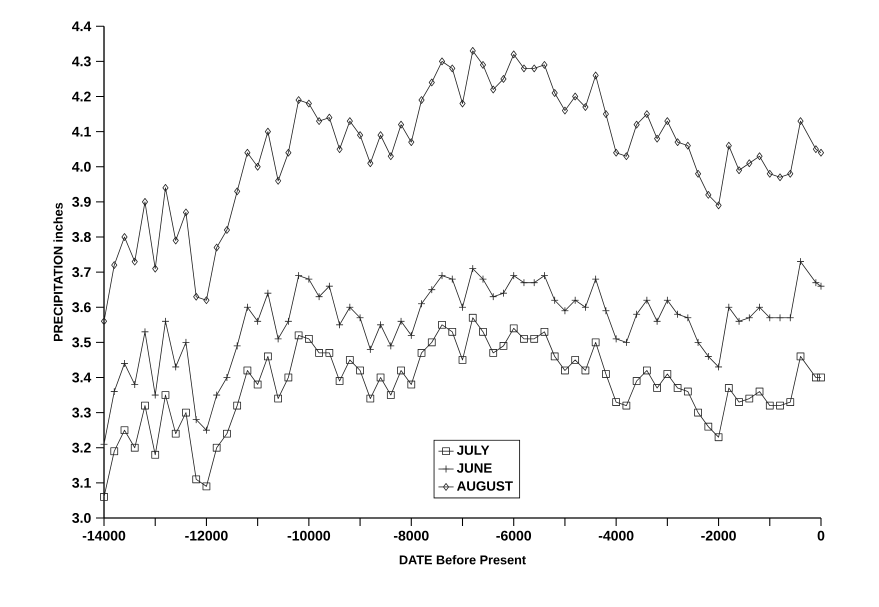  What do you see at coordinates (81, 483) in the screenshot?
I see `y-tick-label: 3.1` at bounding box center [81, 483].